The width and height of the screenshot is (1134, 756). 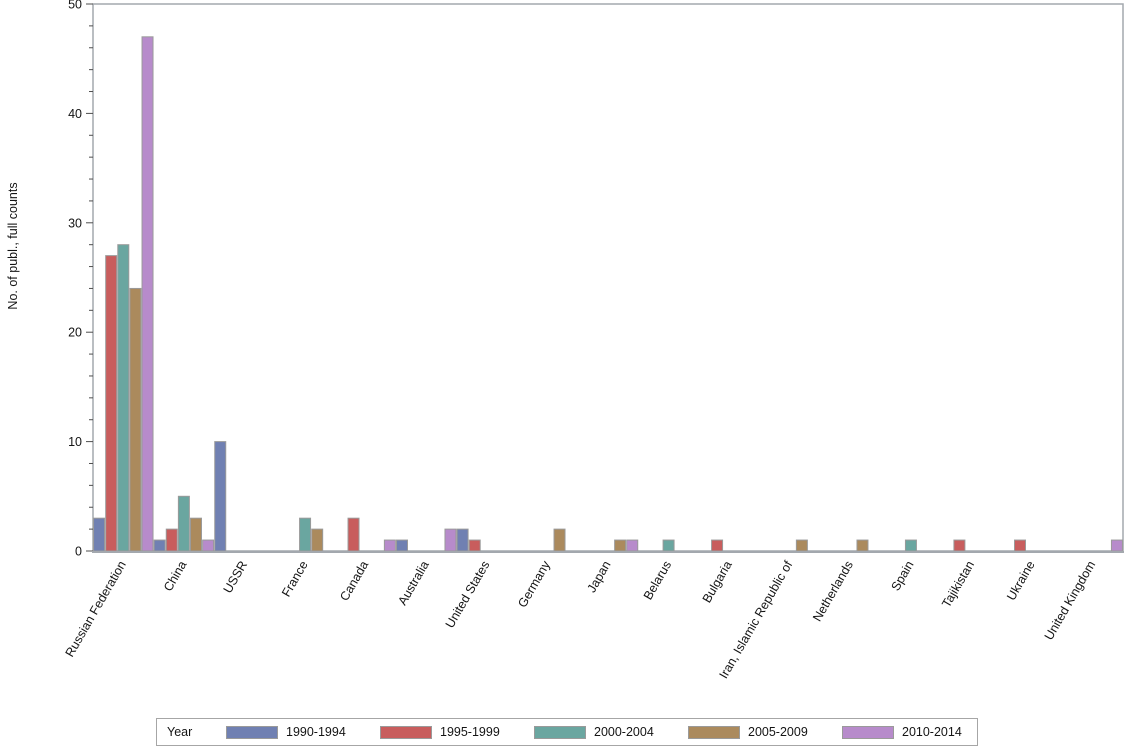 What do you see at coordinates (75, 333) in the screenshot?
I see `y-tick-label: 20` at bounding box center [75, 333].